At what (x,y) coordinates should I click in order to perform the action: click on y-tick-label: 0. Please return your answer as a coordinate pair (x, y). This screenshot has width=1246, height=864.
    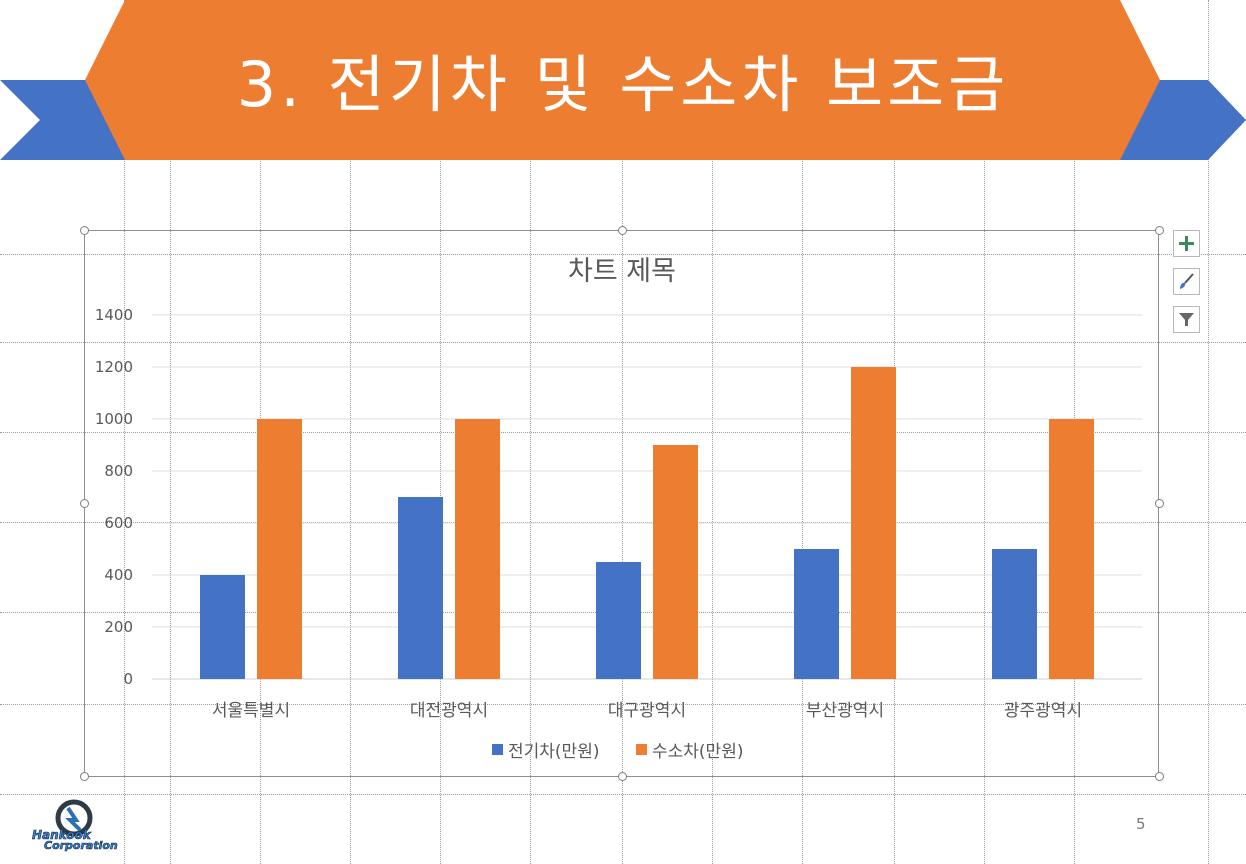
    Looking at the image, I should click on (128, 679).